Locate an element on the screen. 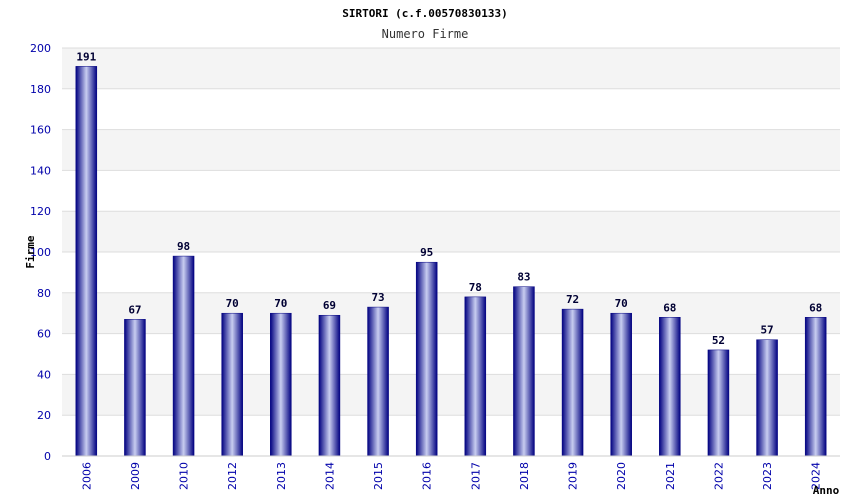  x-tick-label-2022: 2022 is located at coordinates (718, 476).